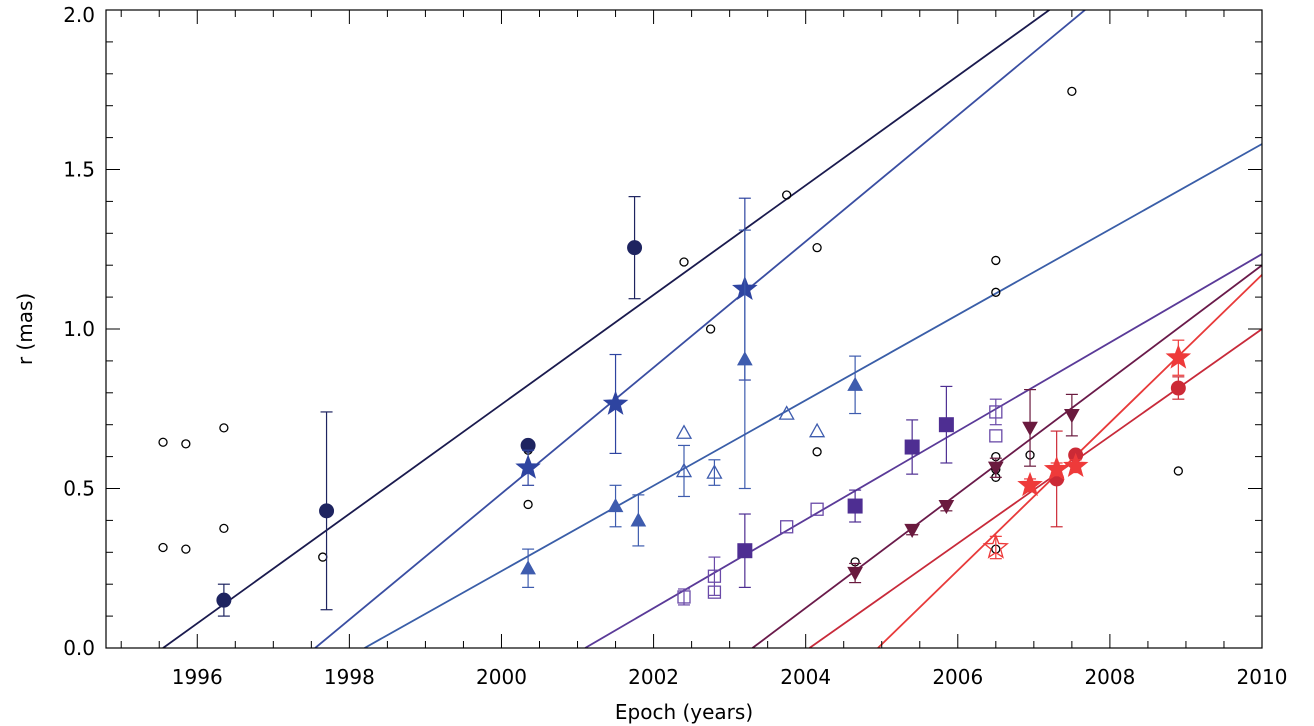  Describe the element at coordinates (957, 677) in the screenshot. I see `x-tick-label: 2006` at that location.